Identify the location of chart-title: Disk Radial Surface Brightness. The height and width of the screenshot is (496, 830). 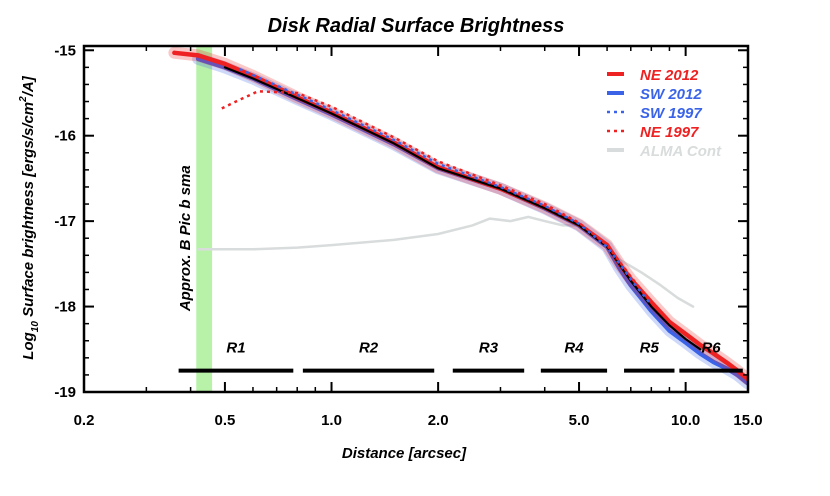
(416, 26).